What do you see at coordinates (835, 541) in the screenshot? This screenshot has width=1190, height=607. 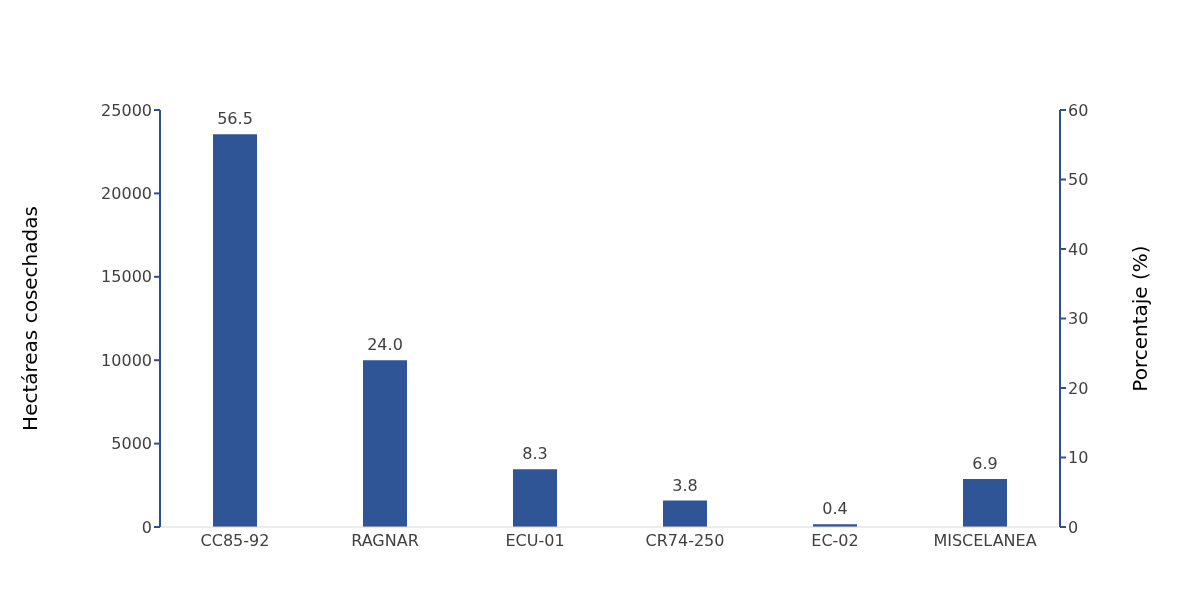 I see `x-tick-label: EC-02` at bounding box center [835, 541].